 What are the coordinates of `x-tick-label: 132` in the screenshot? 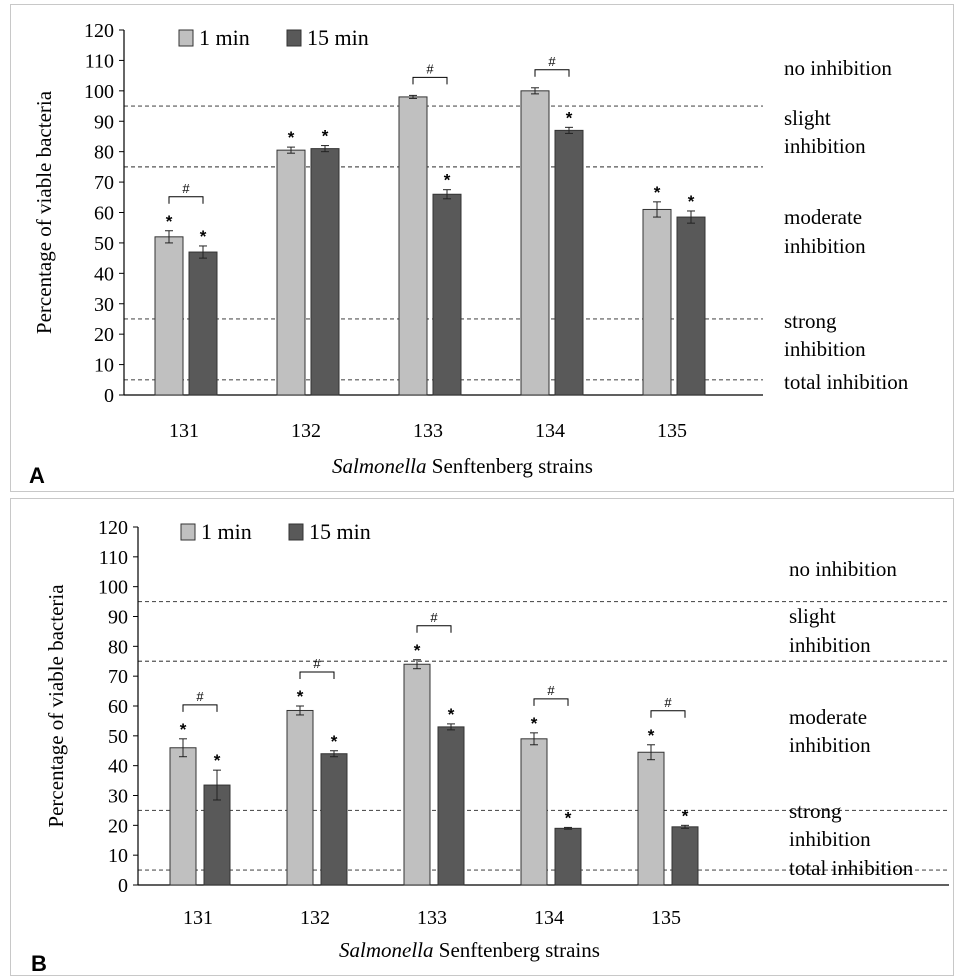 It's located at (315, 918).